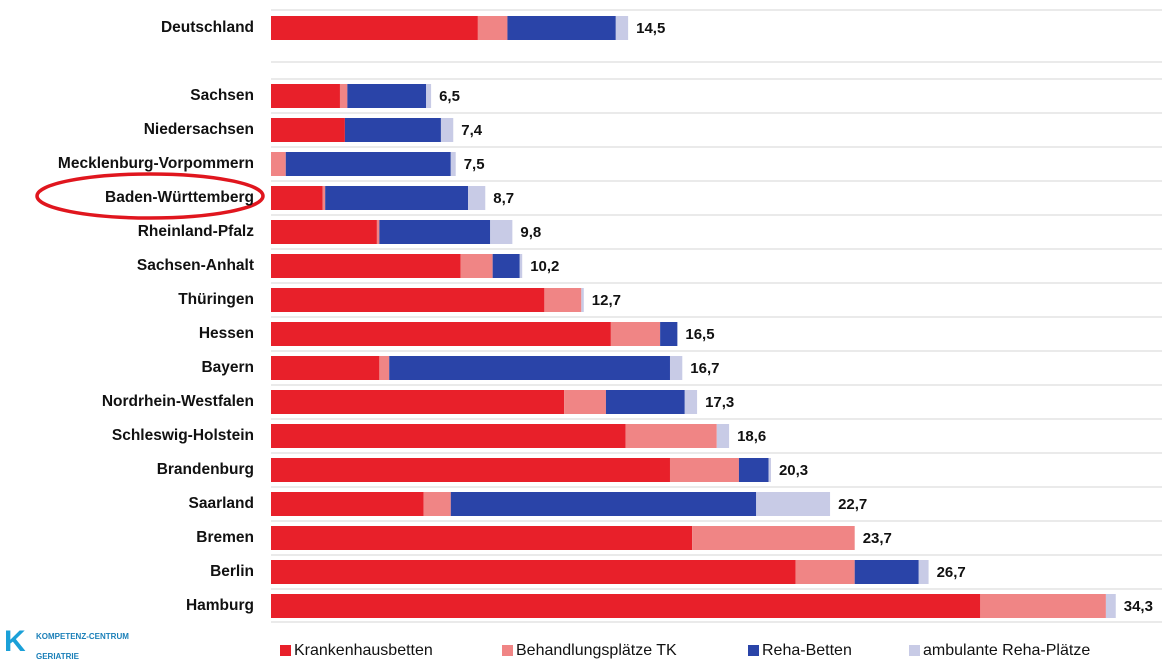 This screenshot has width=1162, height=666. What do you see at coordinates (1138, 606) in the screenshot?
I see `total-label: 34,3` at bounding box center [1138, 606].